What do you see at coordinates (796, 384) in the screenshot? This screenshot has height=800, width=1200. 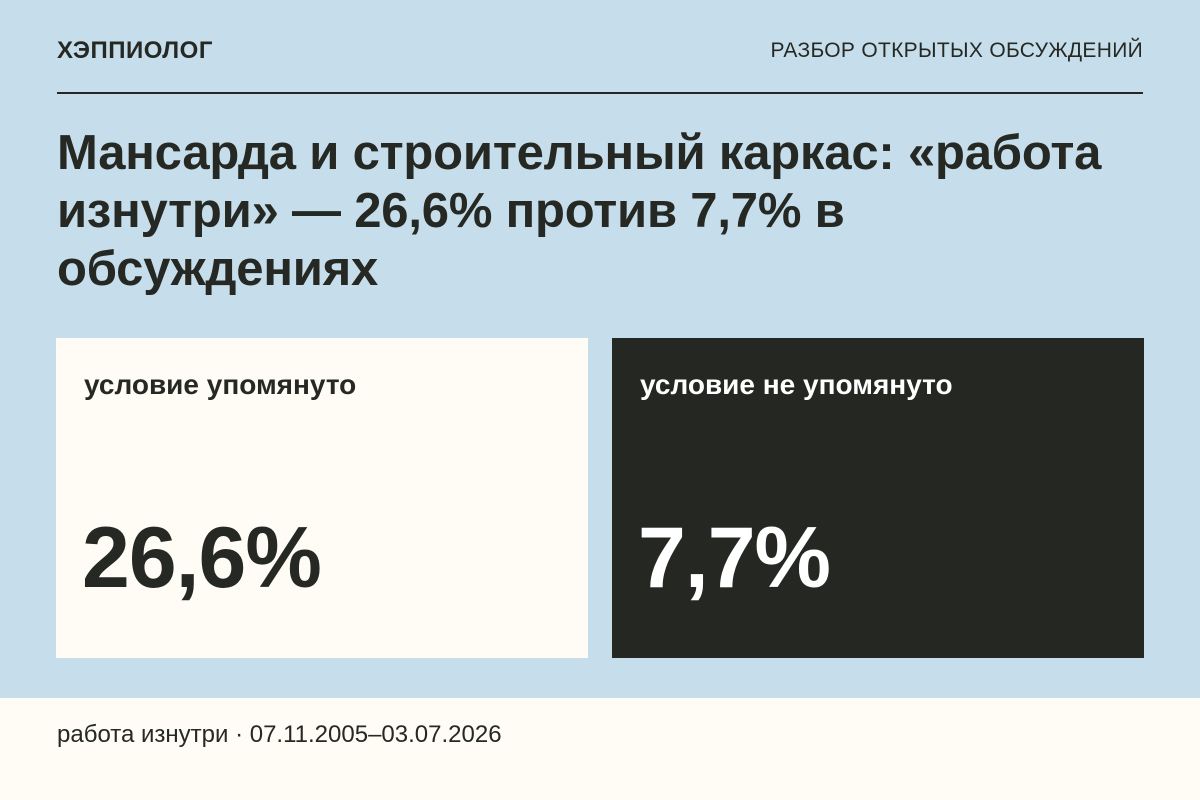 I see `stat-card-label: условие не упомянуто` at bounding box center [796, 384].